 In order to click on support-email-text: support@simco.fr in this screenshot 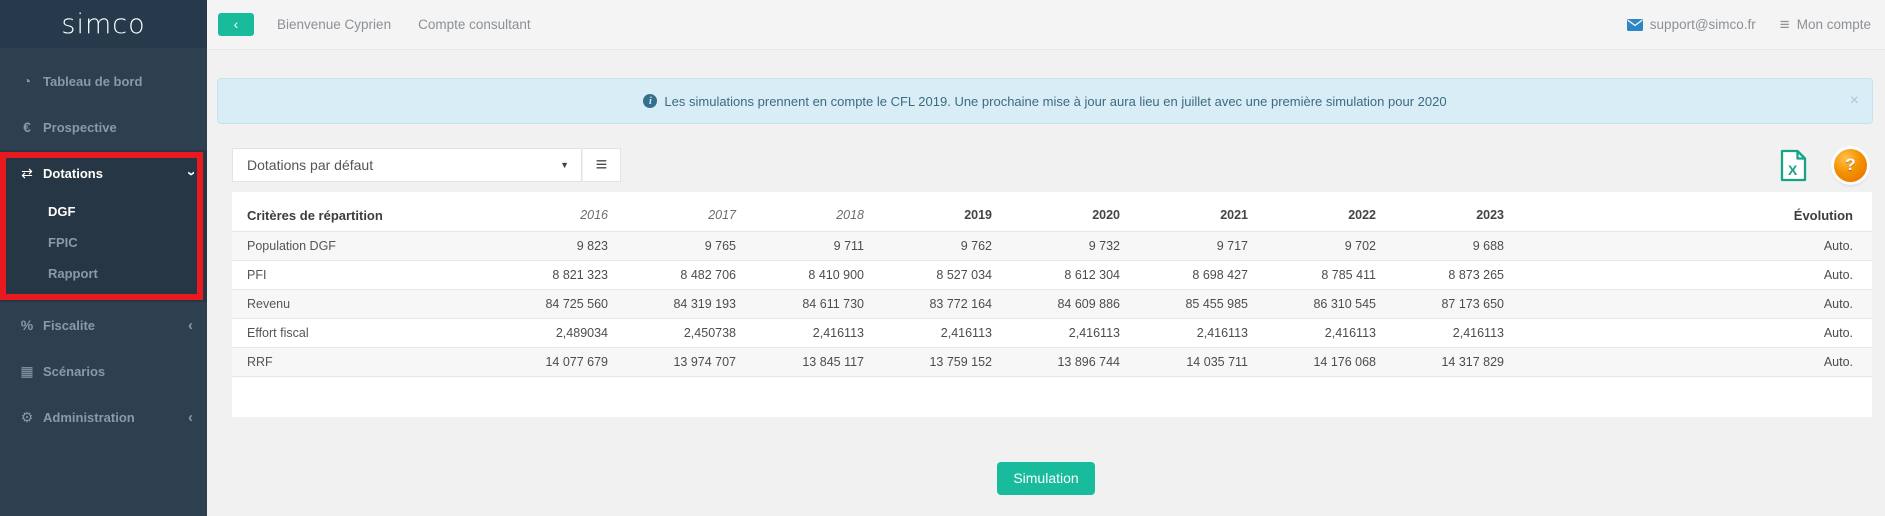, I will do `click(1702, 24)`.